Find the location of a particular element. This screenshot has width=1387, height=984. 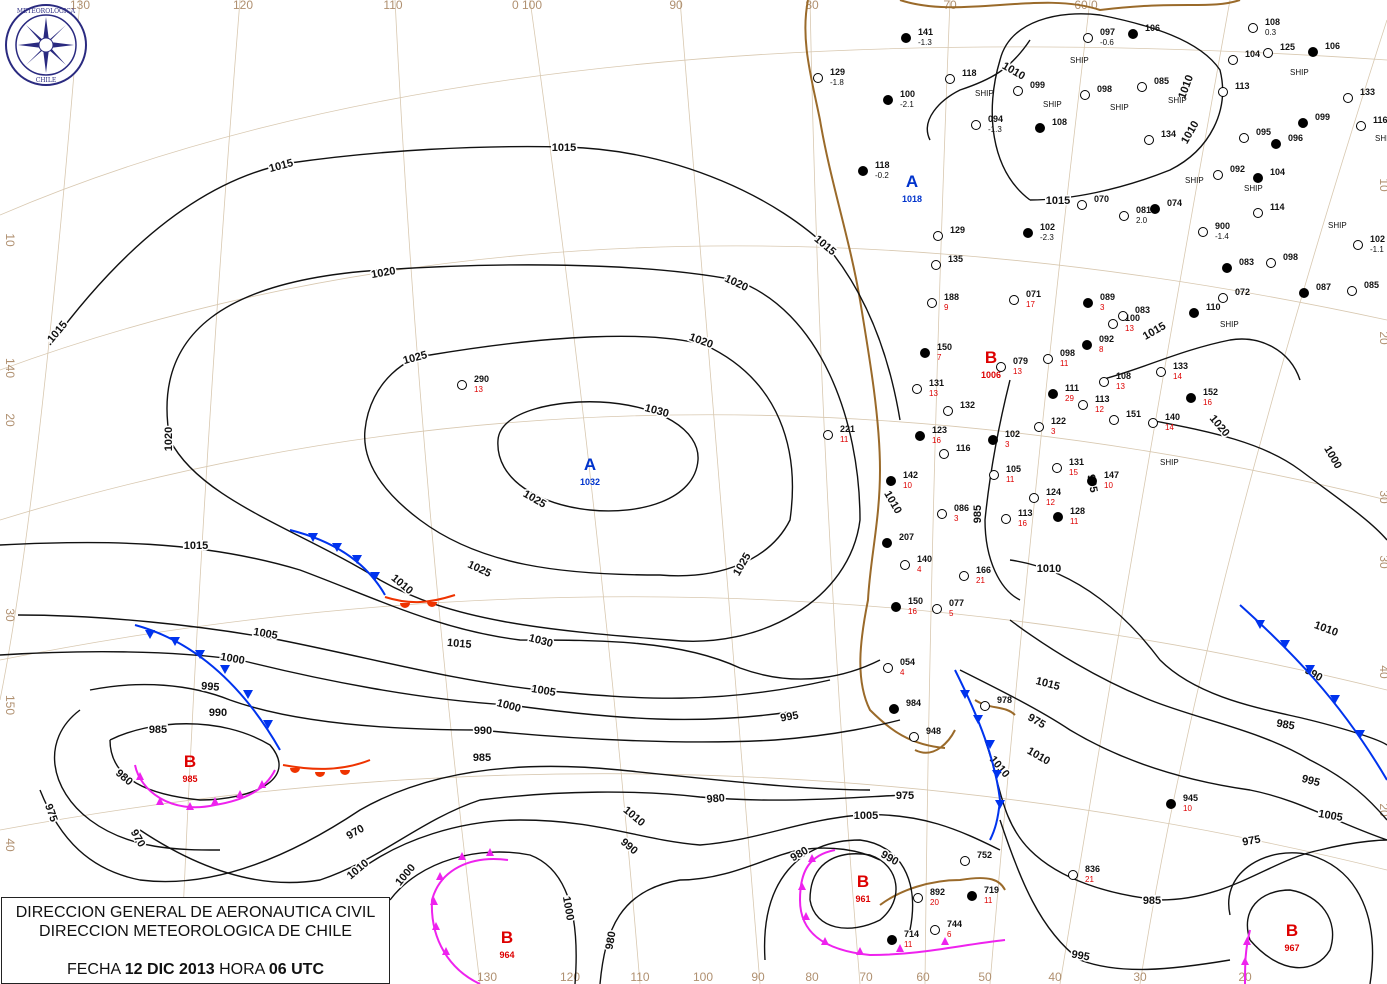

grid-label-bottom: 100 is located at coordinates (703, 977).